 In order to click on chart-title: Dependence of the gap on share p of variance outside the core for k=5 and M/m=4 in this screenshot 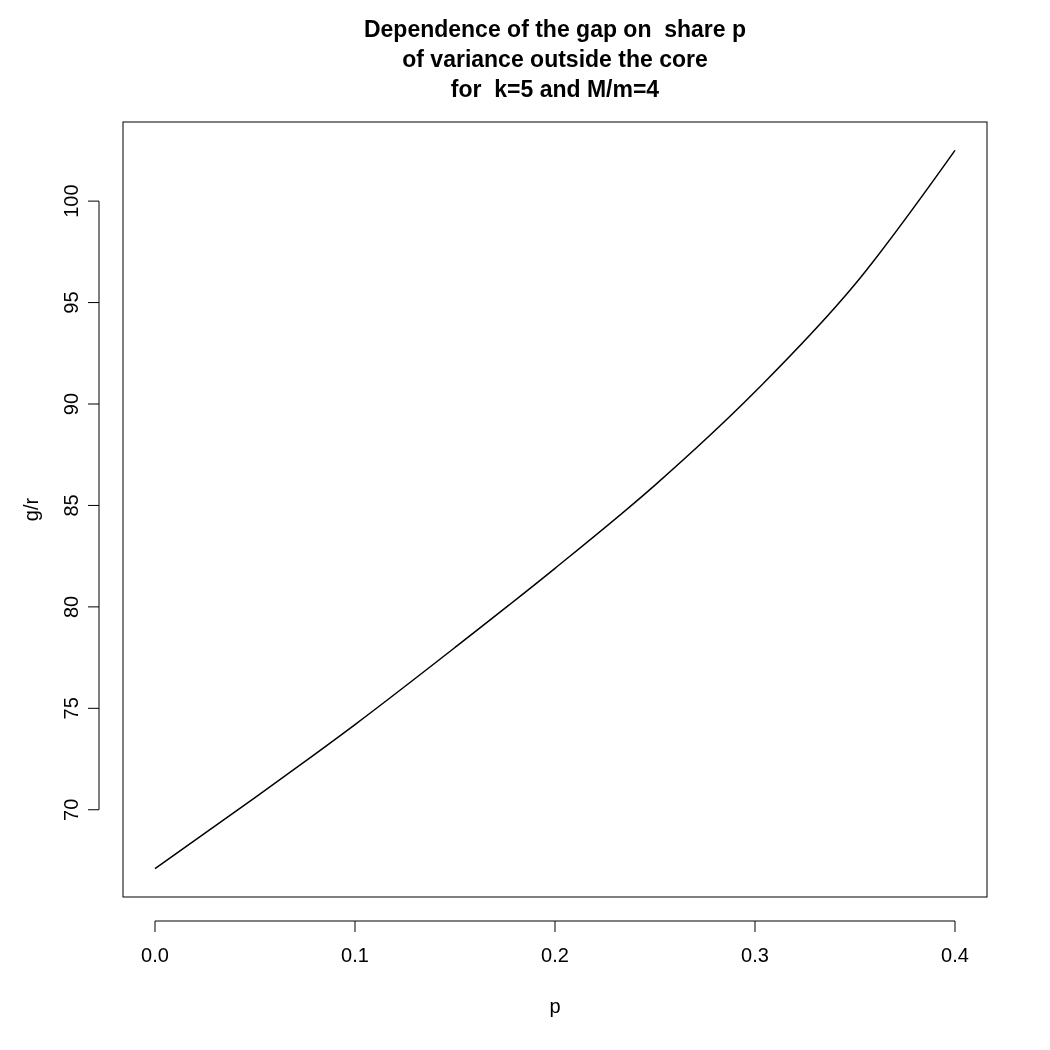, I will do `click(555, 59)`.